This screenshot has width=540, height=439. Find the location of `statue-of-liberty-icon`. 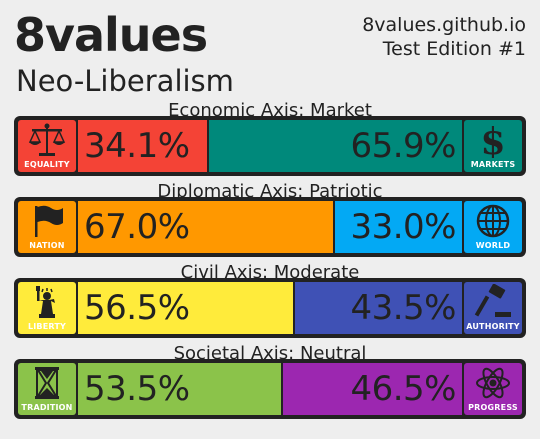

statue-of-liberty-icon is located at coordinates (45, 302).